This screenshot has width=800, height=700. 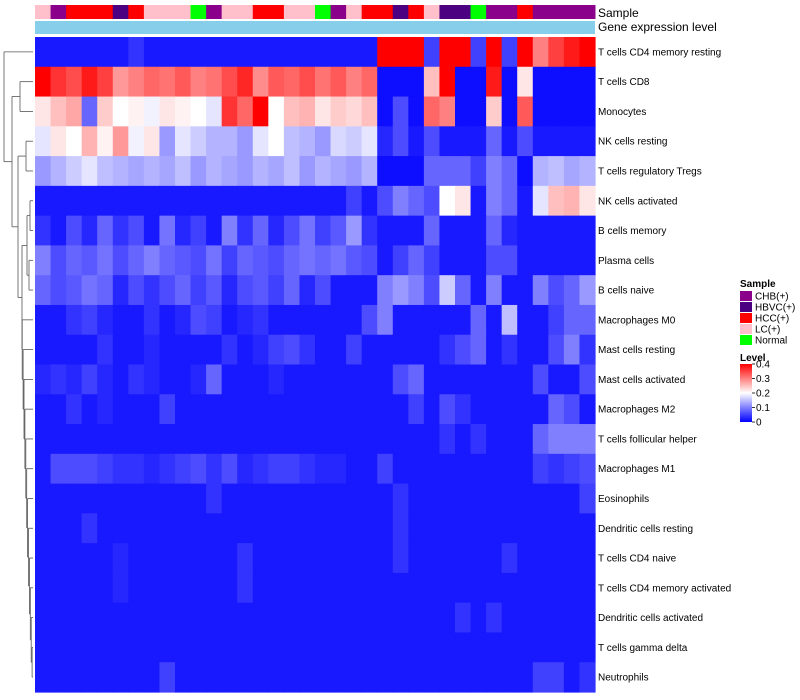 What do you see at coordinates (623, 678) in the screenshot?
I see `row-label: Neutrophils` at bounding box center [623, 678].